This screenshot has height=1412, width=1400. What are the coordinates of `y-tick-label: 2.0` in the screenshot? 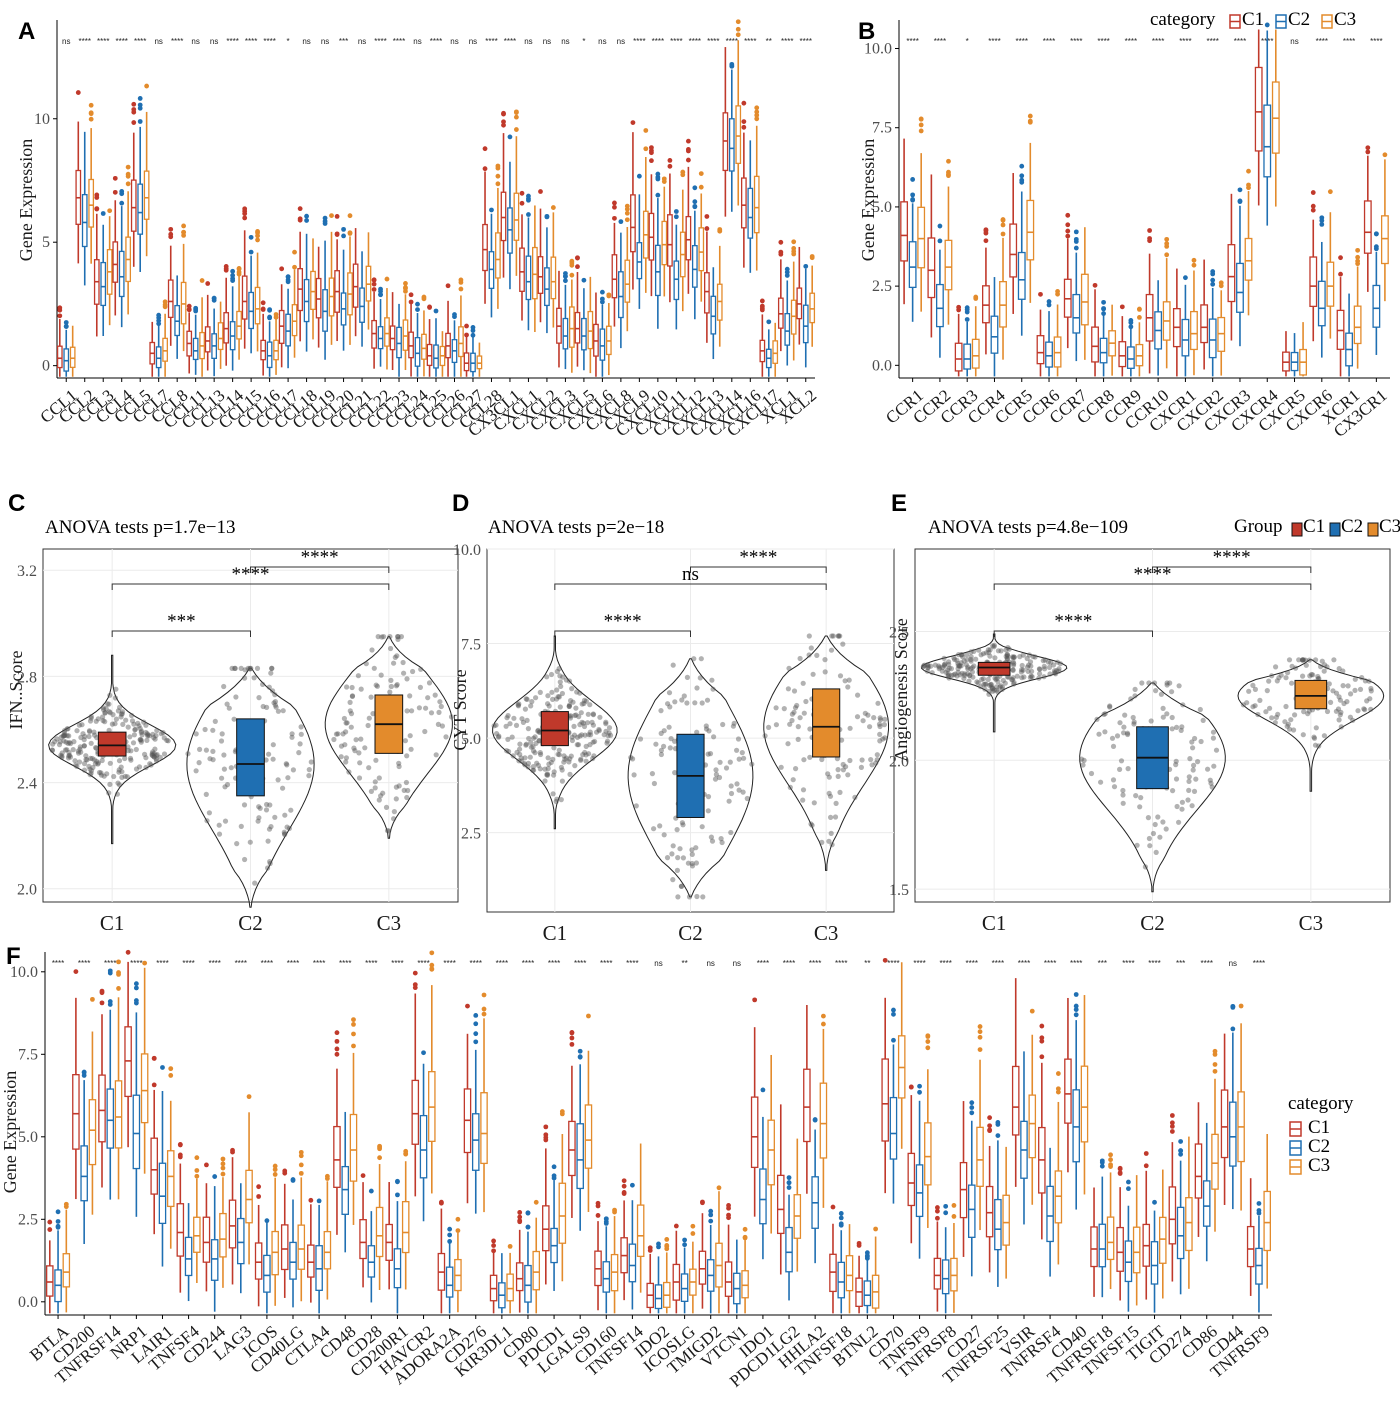 It's located at (899, 761).